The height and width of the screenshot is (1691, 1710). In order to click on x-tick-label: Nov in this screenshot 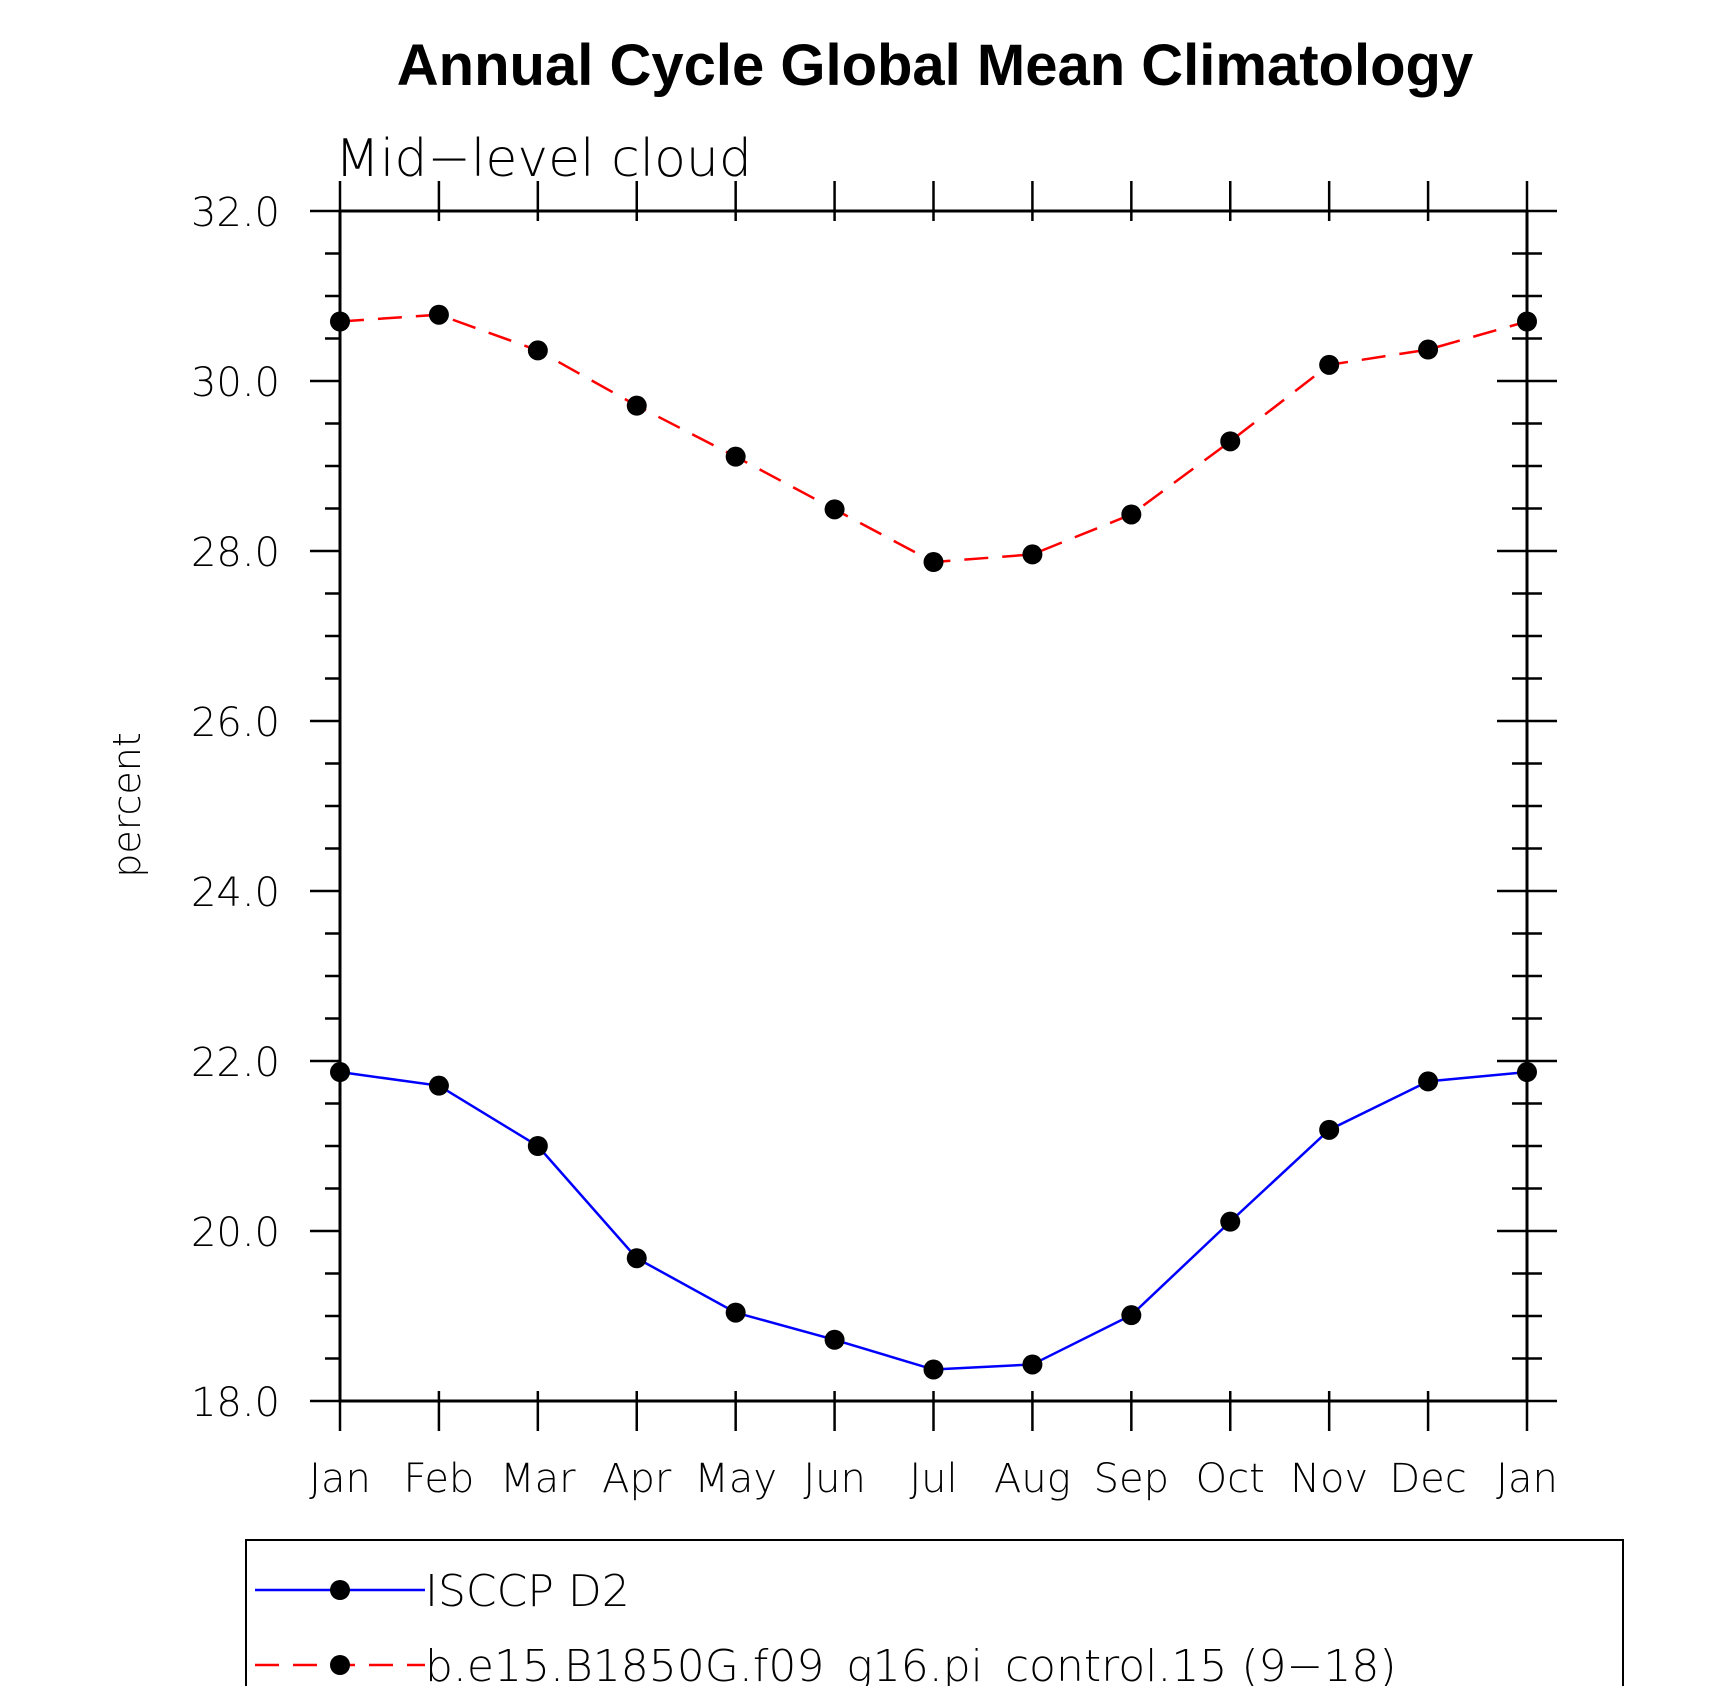, I will do `click(1329, 1479)`.